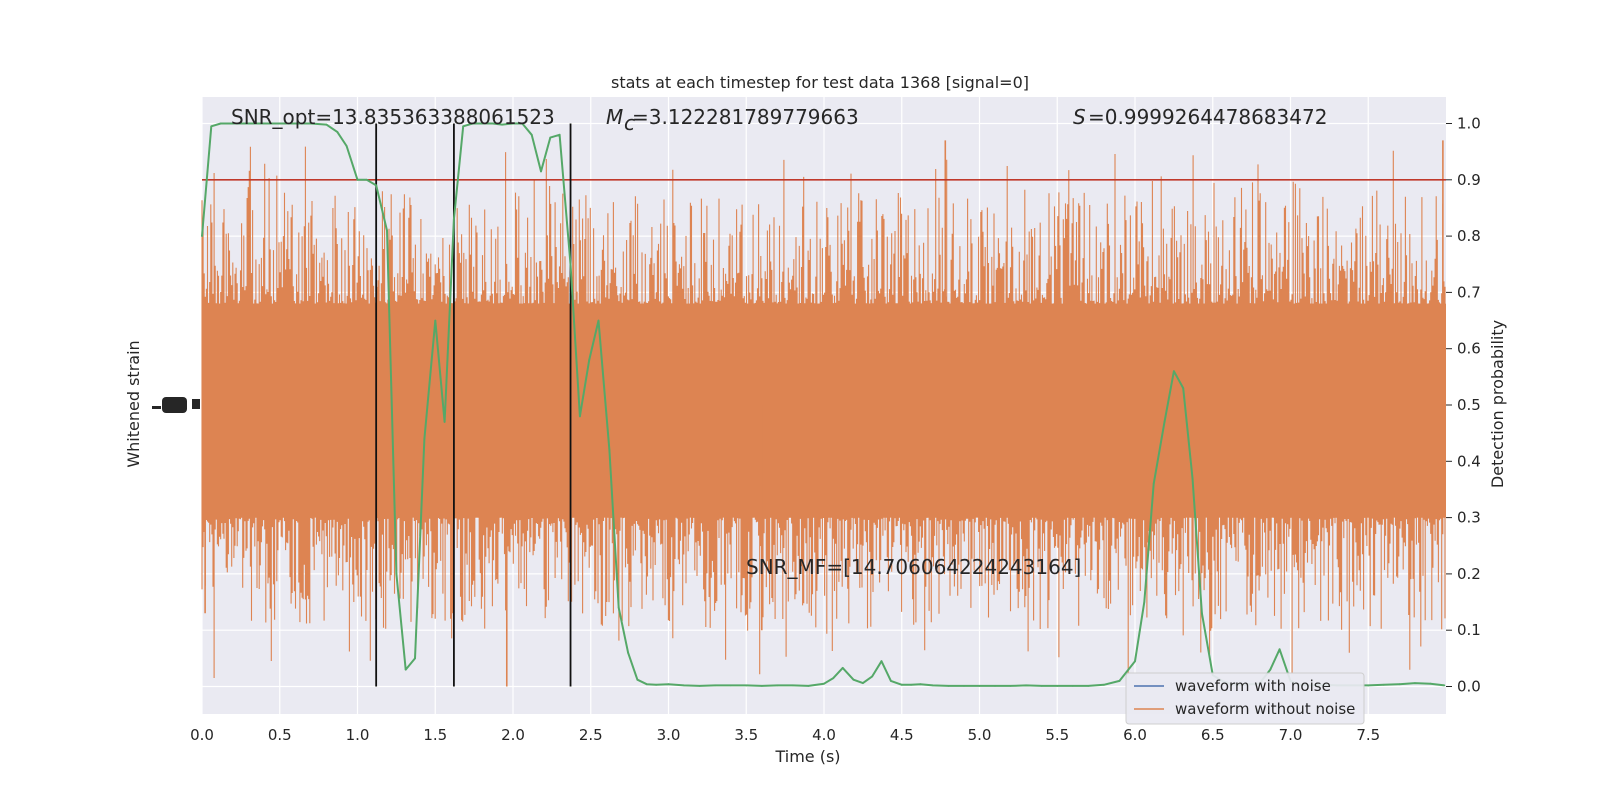 The image size is (1600, 800). Describe the element at coordinates (745, 117) in the screenshot. I see `svg-text: =3.122281789779663` at that location.